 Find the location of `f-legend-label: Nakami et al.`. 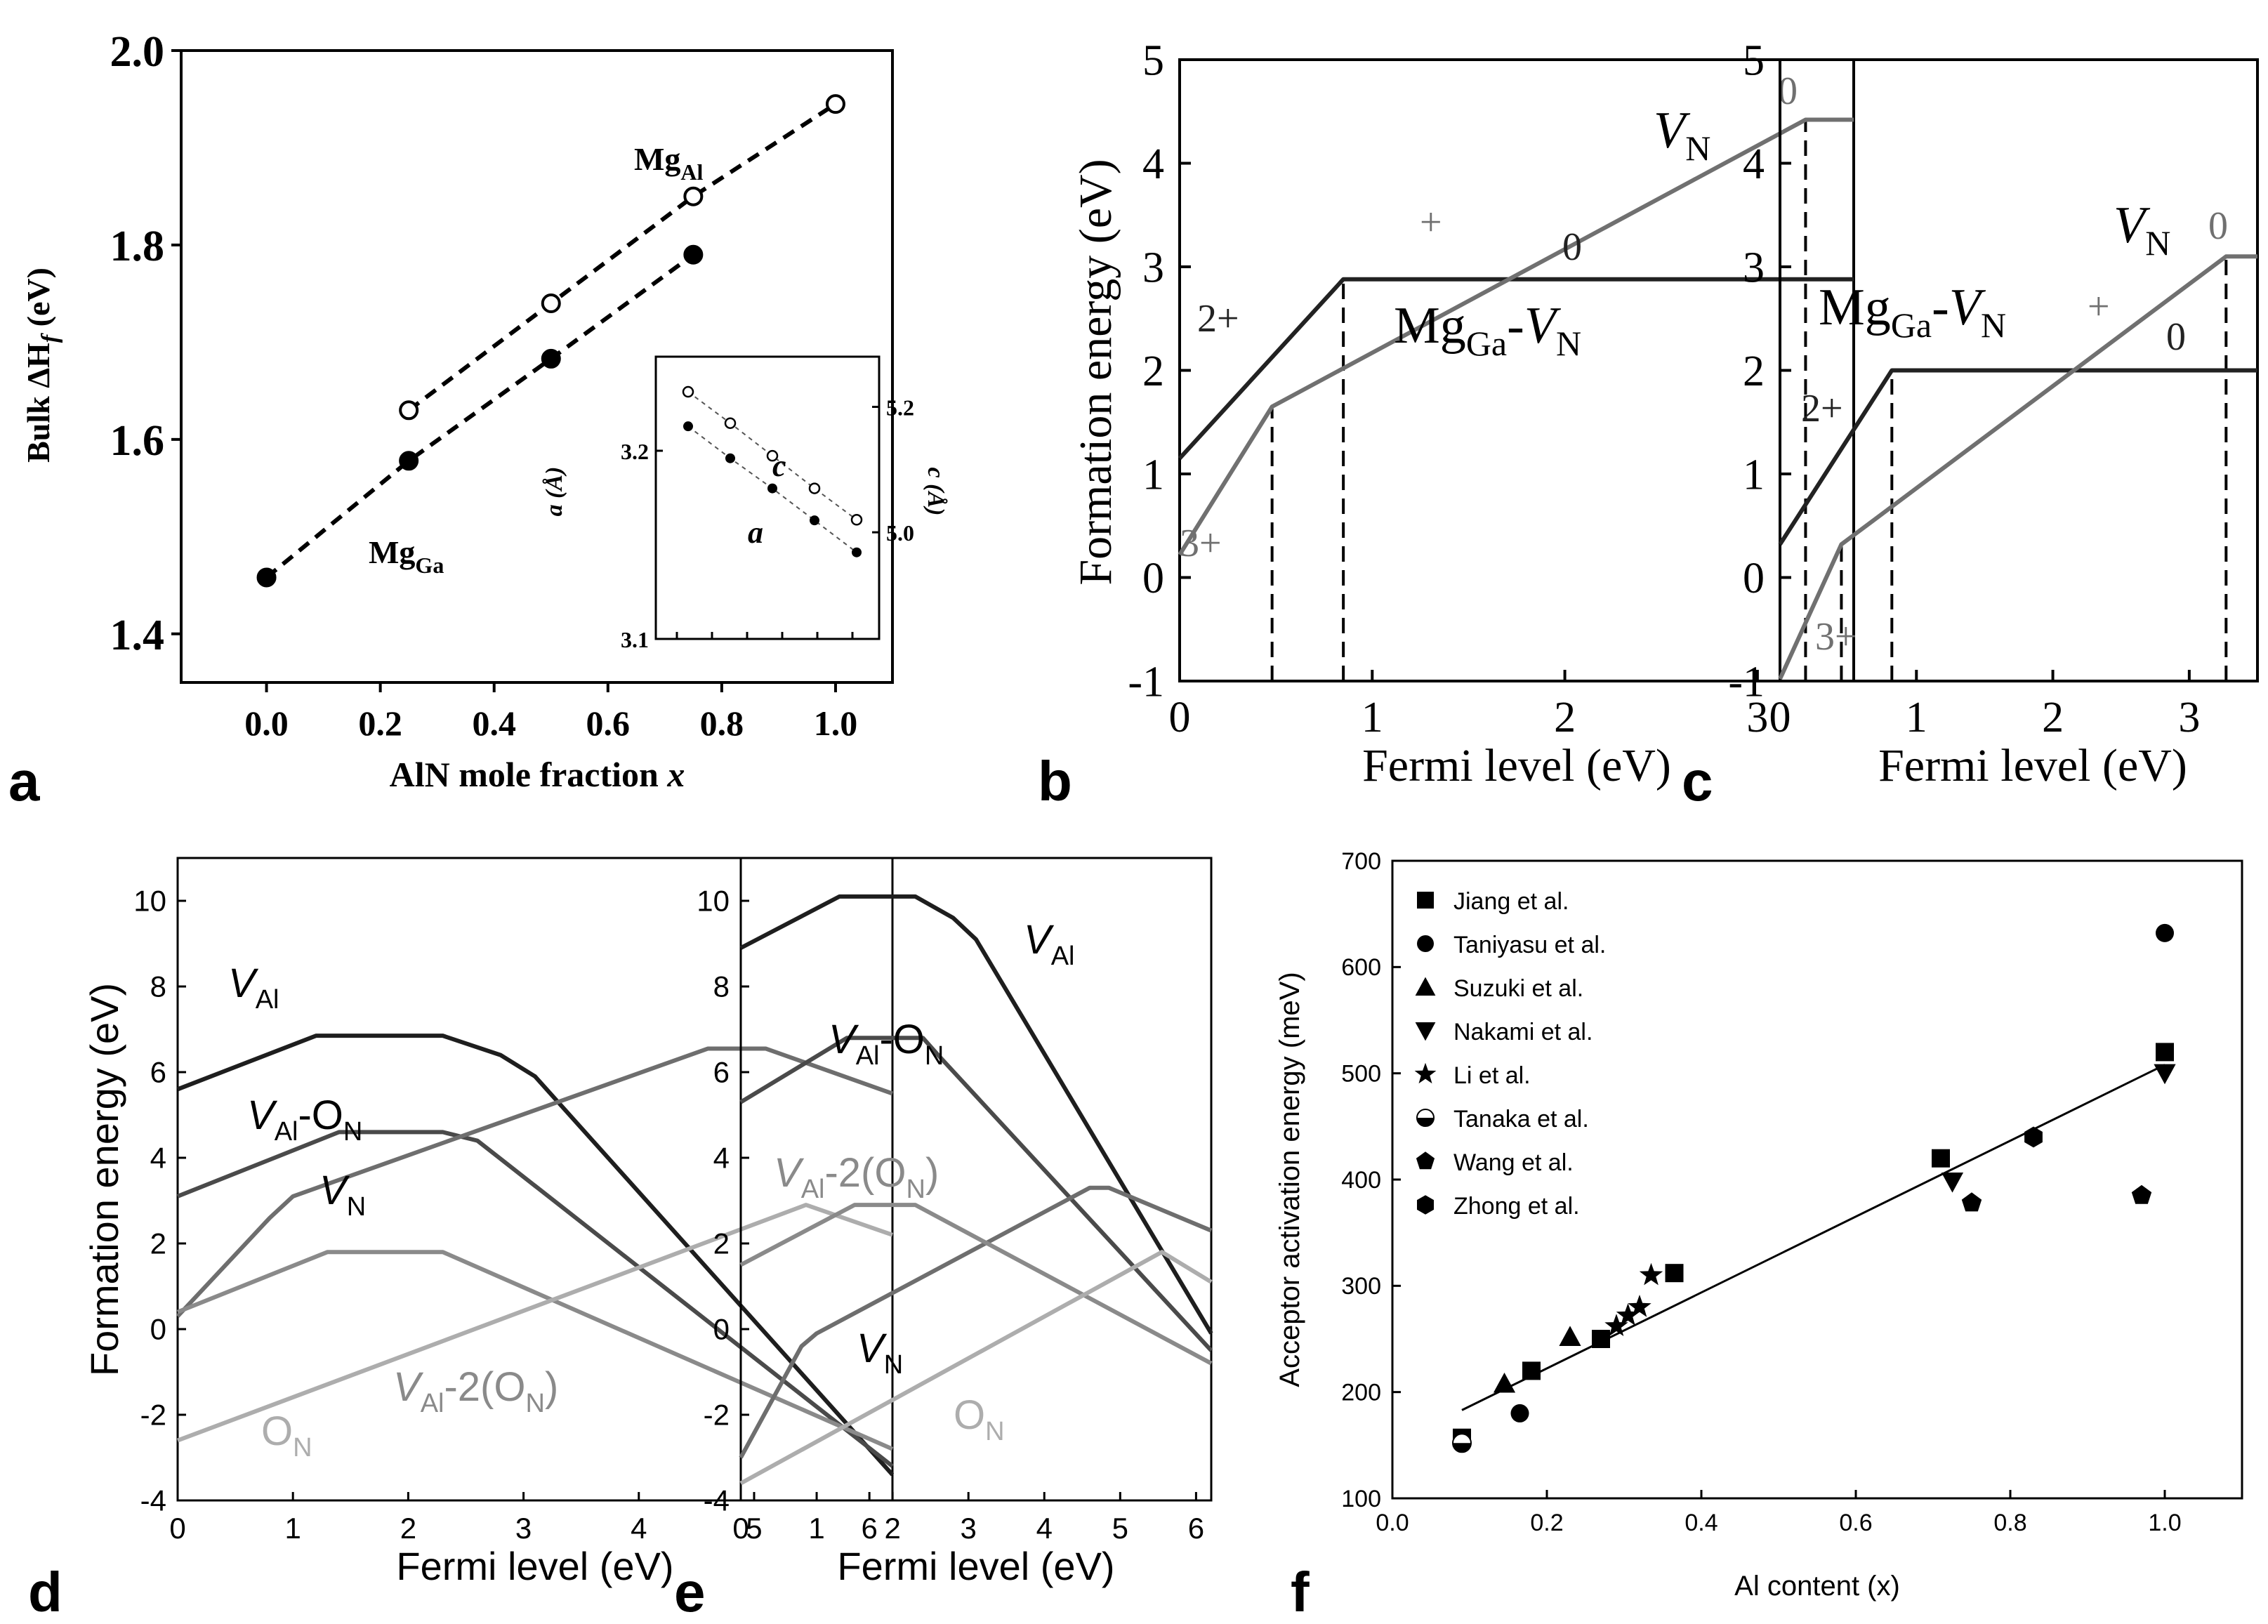

f-legend-label: Nakami et al. is located at coordinates (1523, 1032).